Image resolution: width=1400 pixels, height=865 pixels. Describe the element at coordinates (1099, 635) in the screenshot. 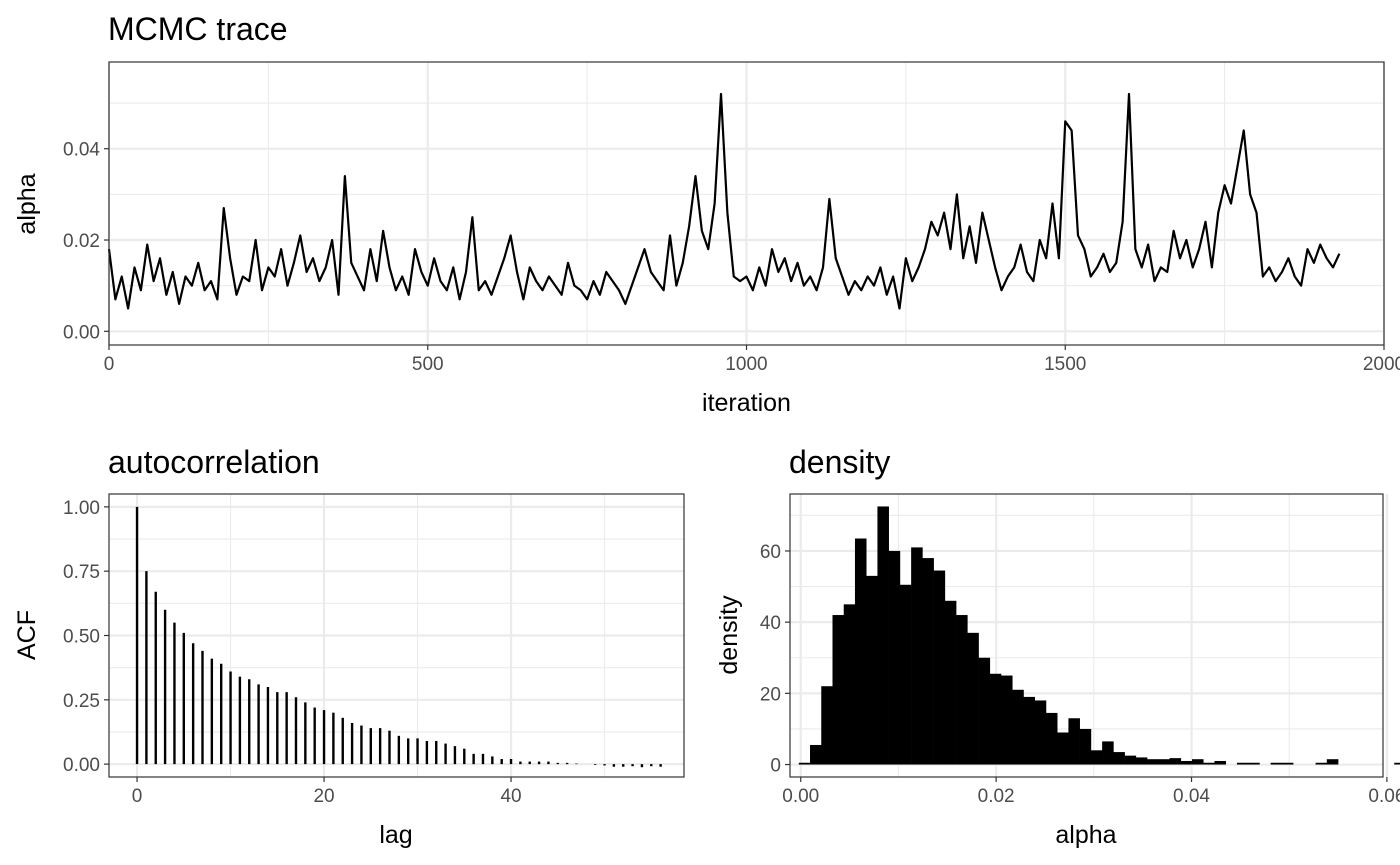

I see `density-marks` at that location.